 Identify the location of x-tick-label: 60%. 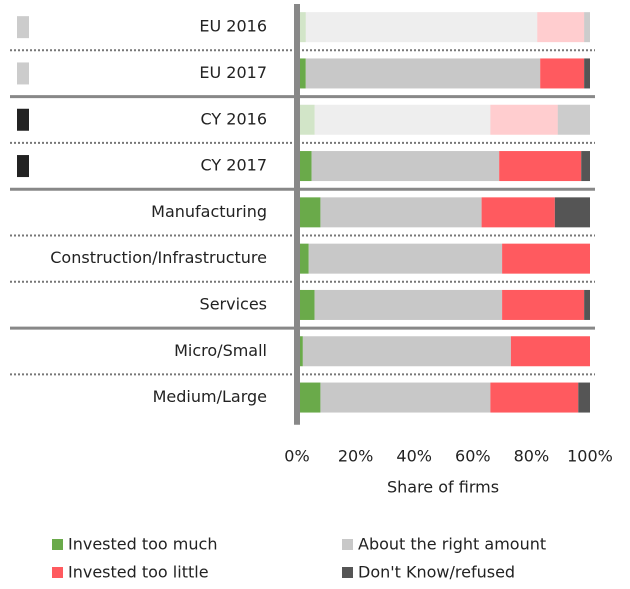
(473, 456).